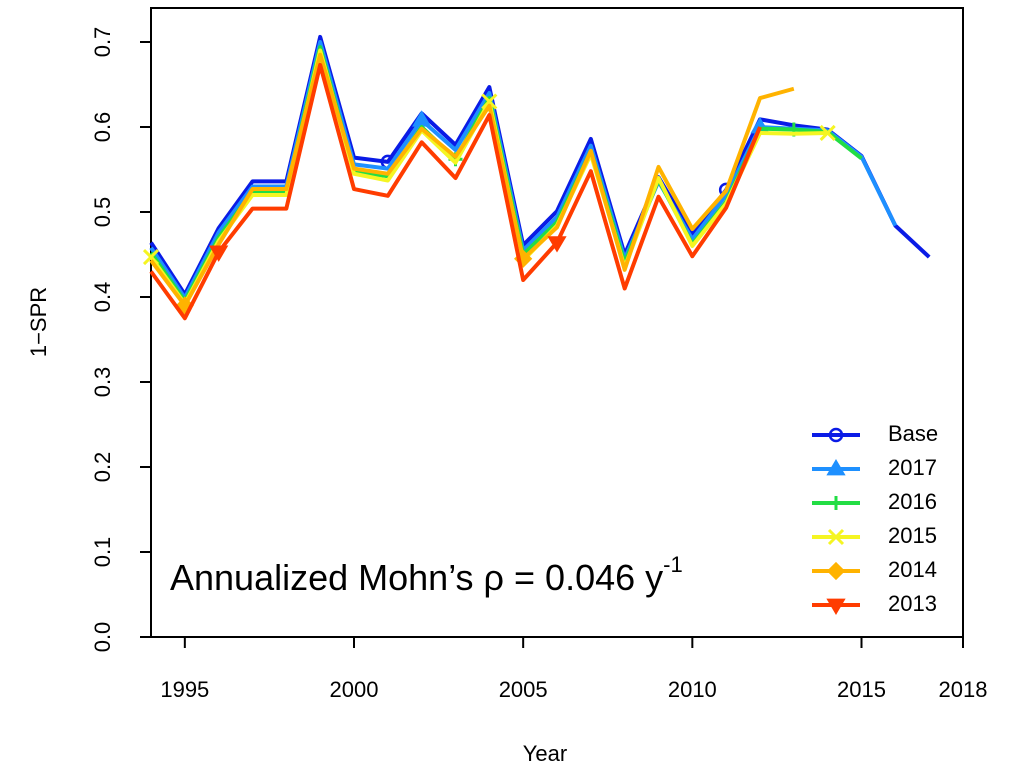 The image size is (1012, 771). What do you see at coordinates (692, 689) in the screenshot?
I see `x-tick-label: 2010` at bounding box center [692, 689].